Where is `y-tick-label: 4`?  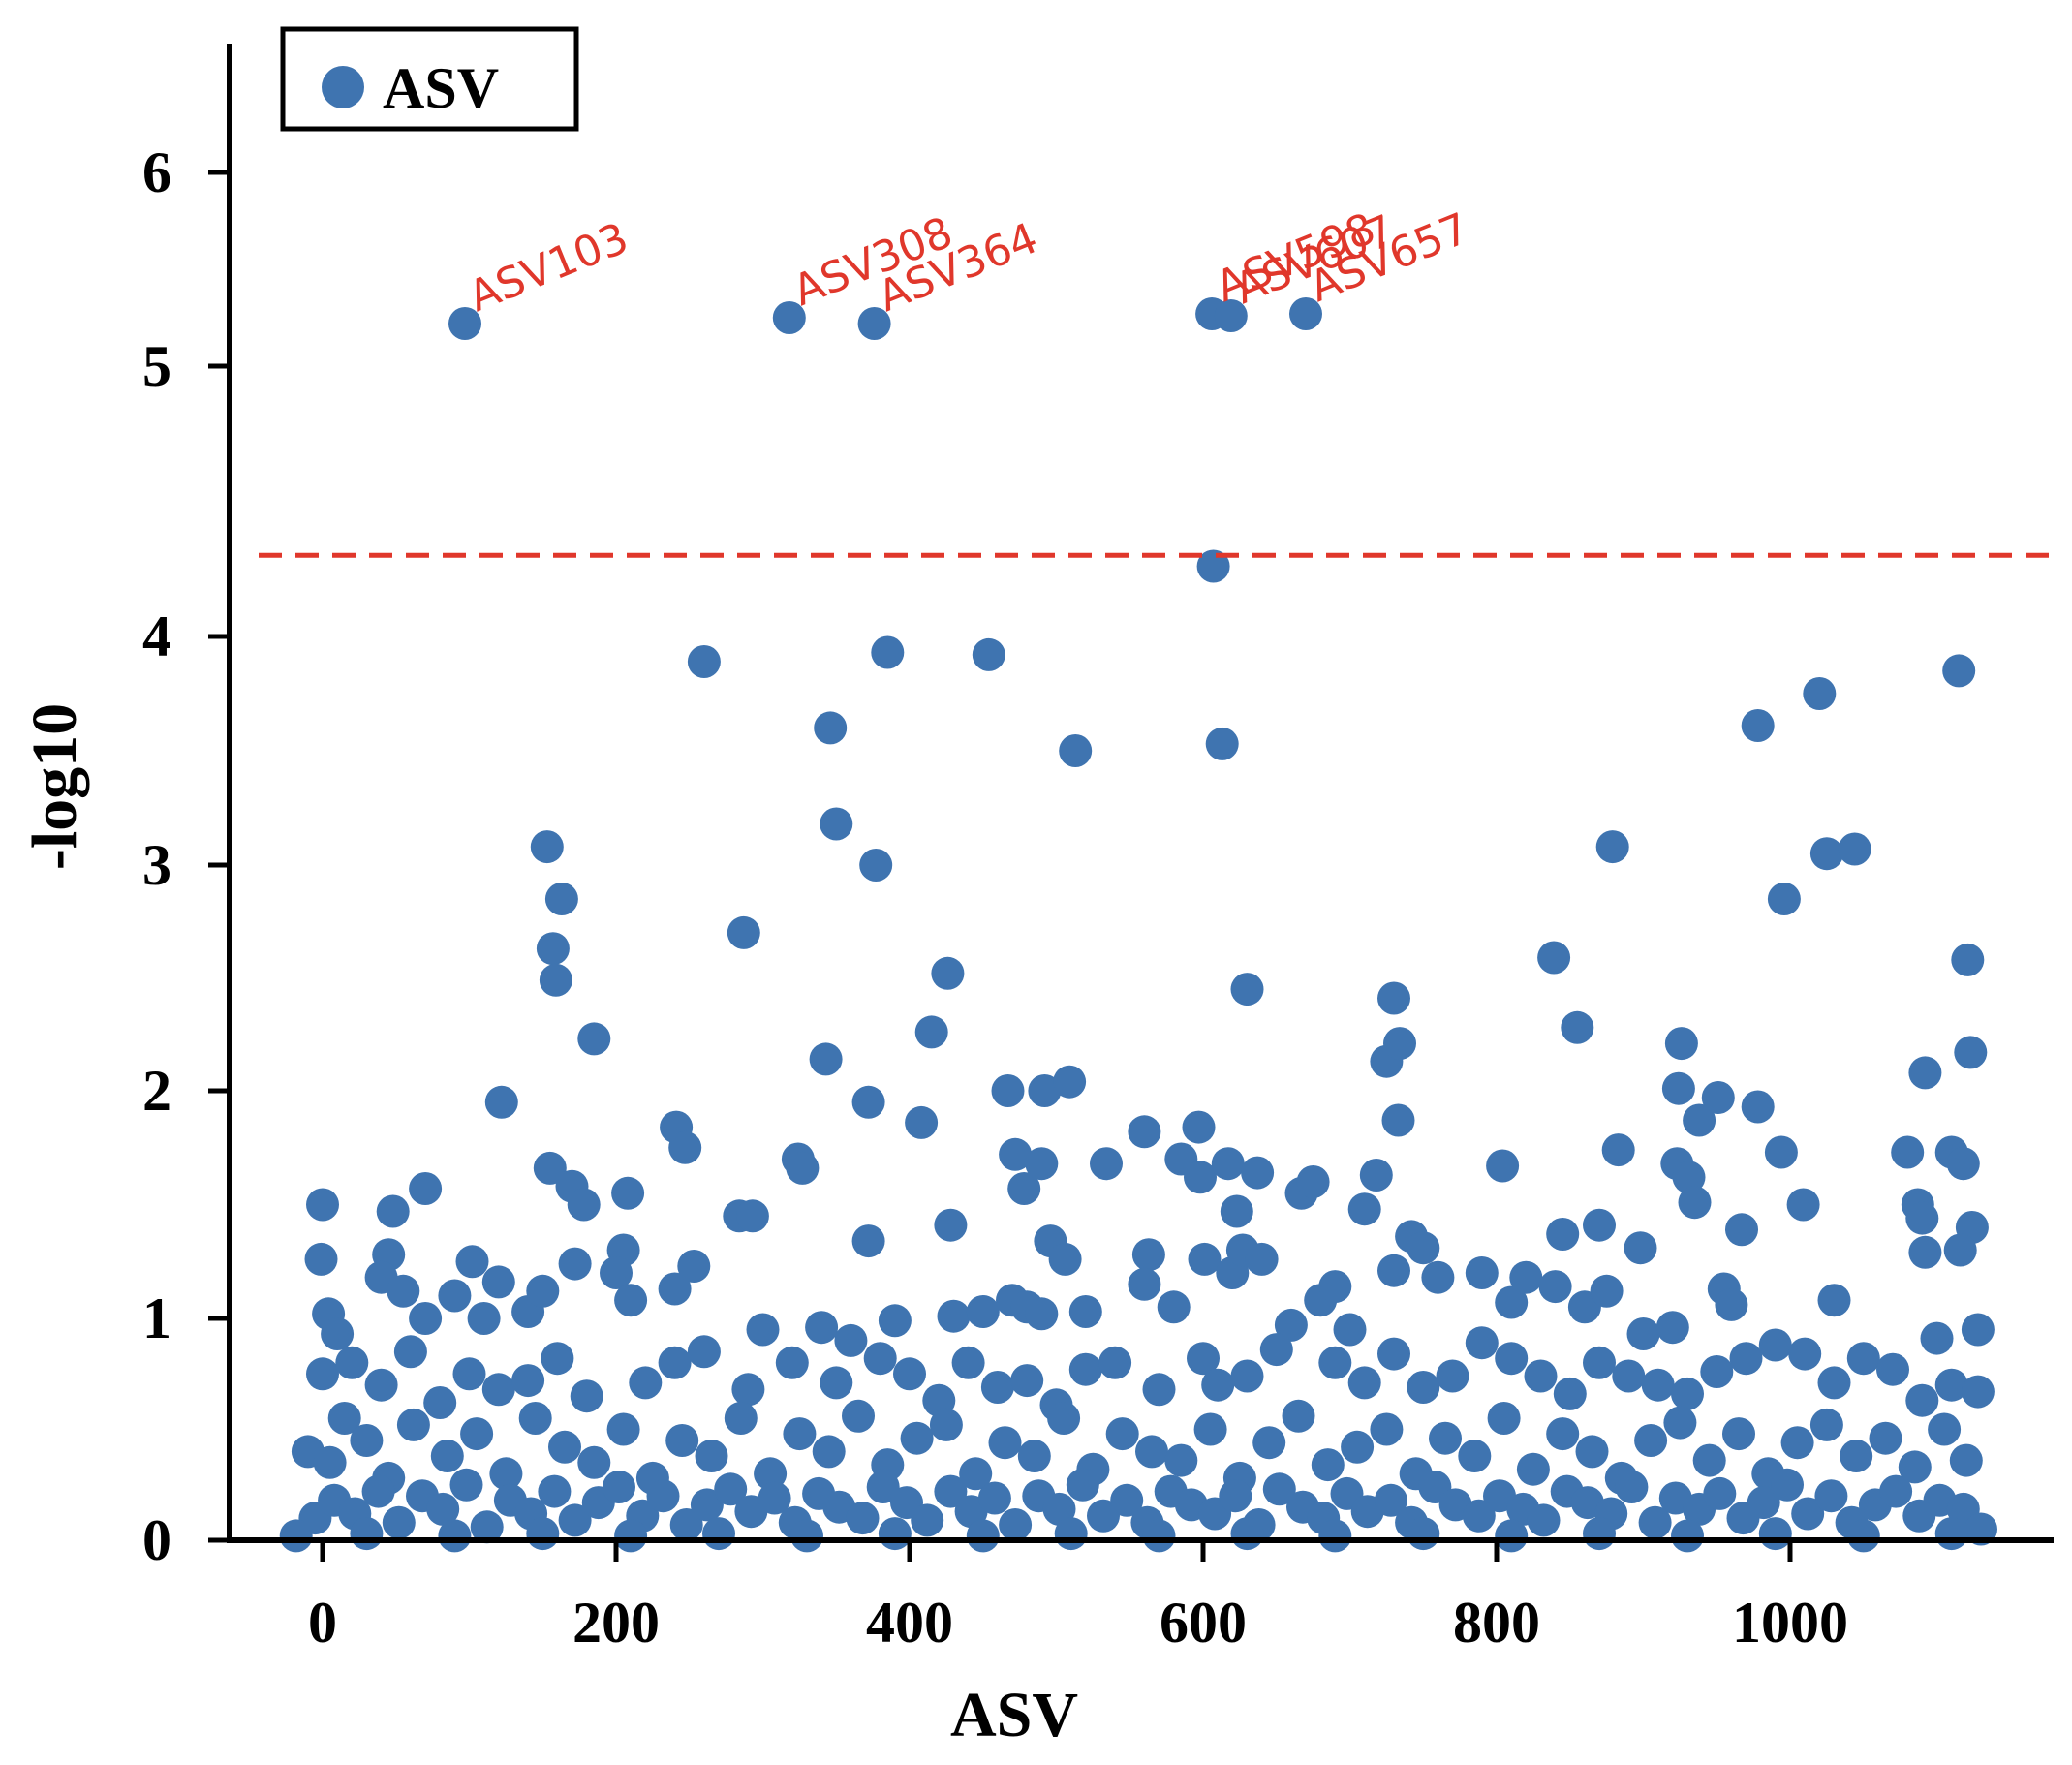
y-tick-label: 4 is located at coordinates (156, 636).